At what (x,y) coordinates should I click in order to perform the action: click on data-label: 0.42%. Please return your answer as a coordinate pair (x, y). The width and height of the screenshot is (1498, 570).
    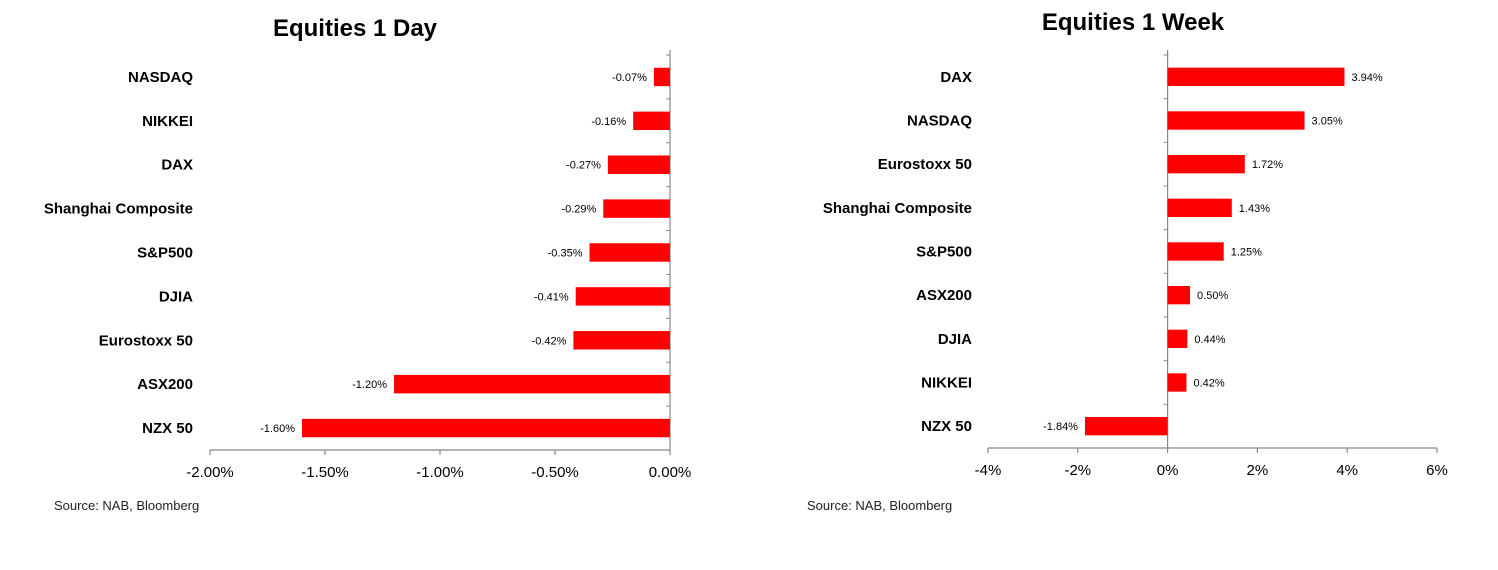
    Looking at the image, I should click on (1208, 384).